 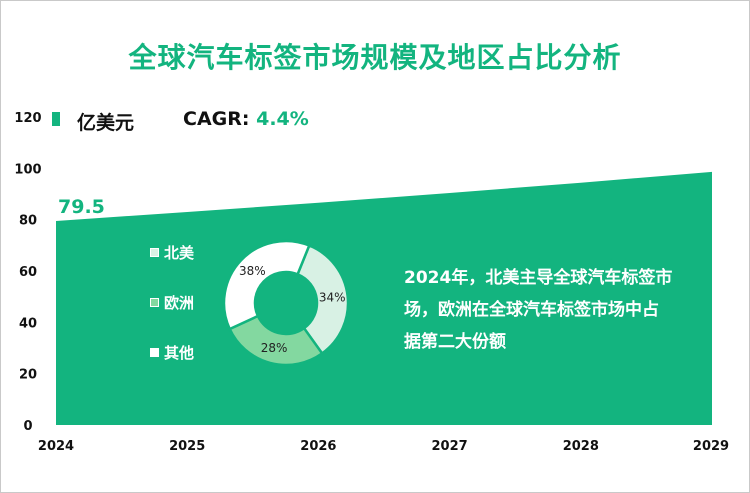 I want to click on y-axis-ticks: 0 20 40 60 80 100 120, so click(x=27, y=272).